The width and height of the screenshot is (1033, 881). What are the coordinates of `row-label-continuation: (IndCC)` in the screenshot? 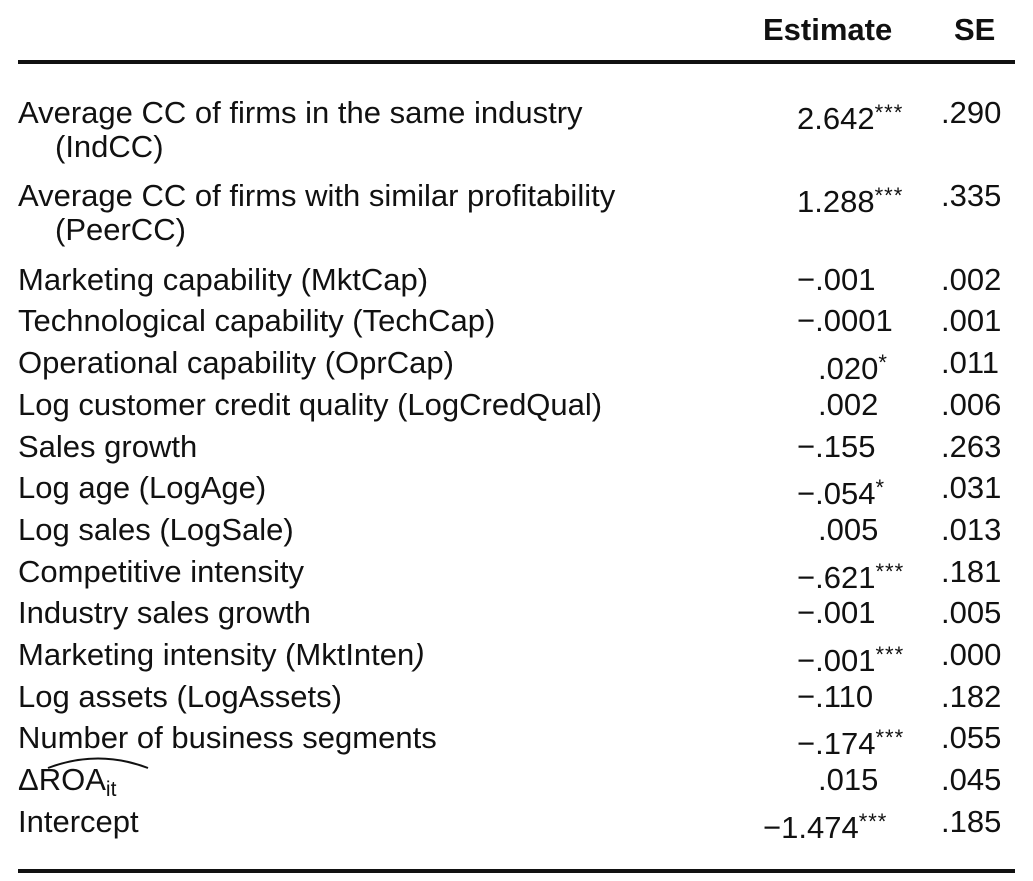 It's located at (109, 146).